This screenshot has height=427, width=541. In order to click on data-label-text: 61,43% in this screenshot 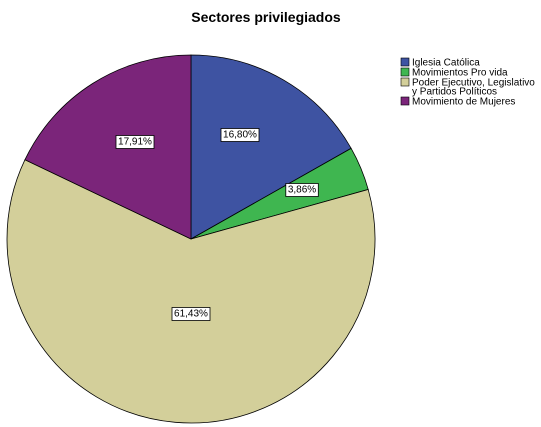, I will do `click(191, 314)`.